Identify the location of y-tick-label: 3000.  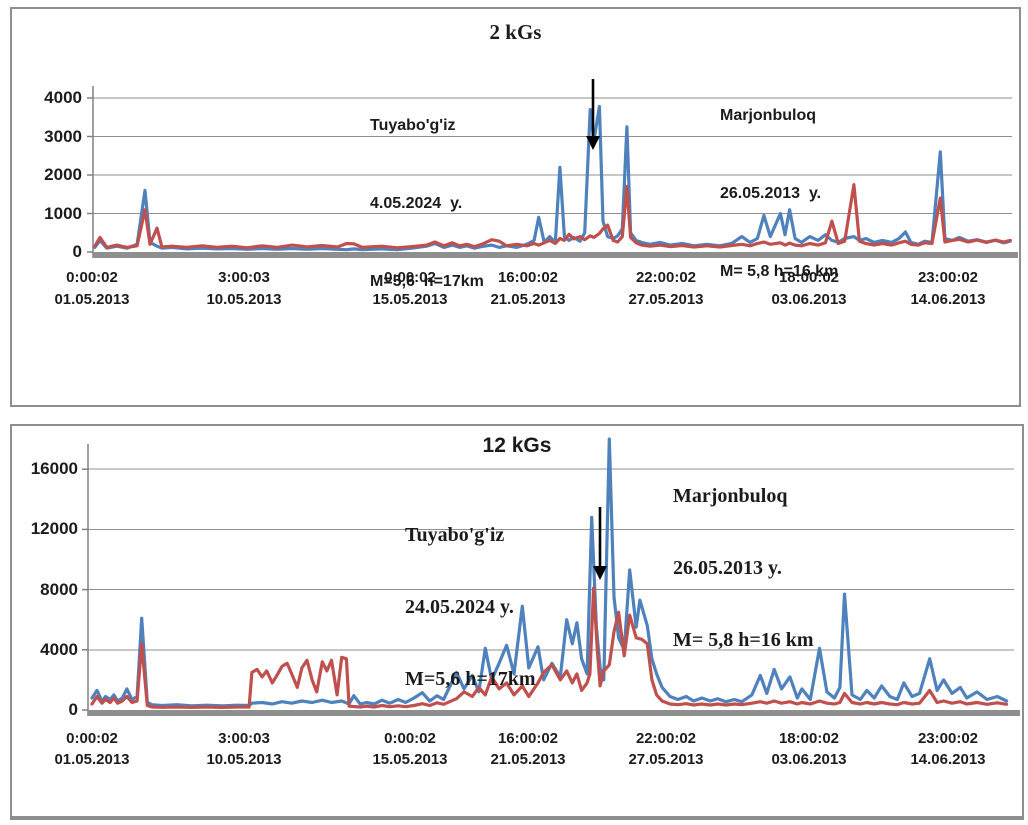
(63, 136).